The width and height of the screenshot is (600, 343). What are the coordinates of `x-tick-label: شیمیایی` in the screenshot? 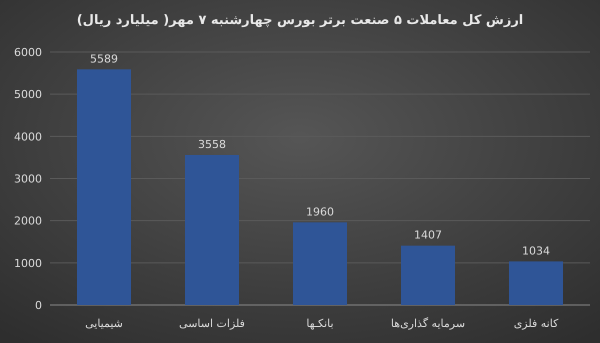 It's located at (104, 323).